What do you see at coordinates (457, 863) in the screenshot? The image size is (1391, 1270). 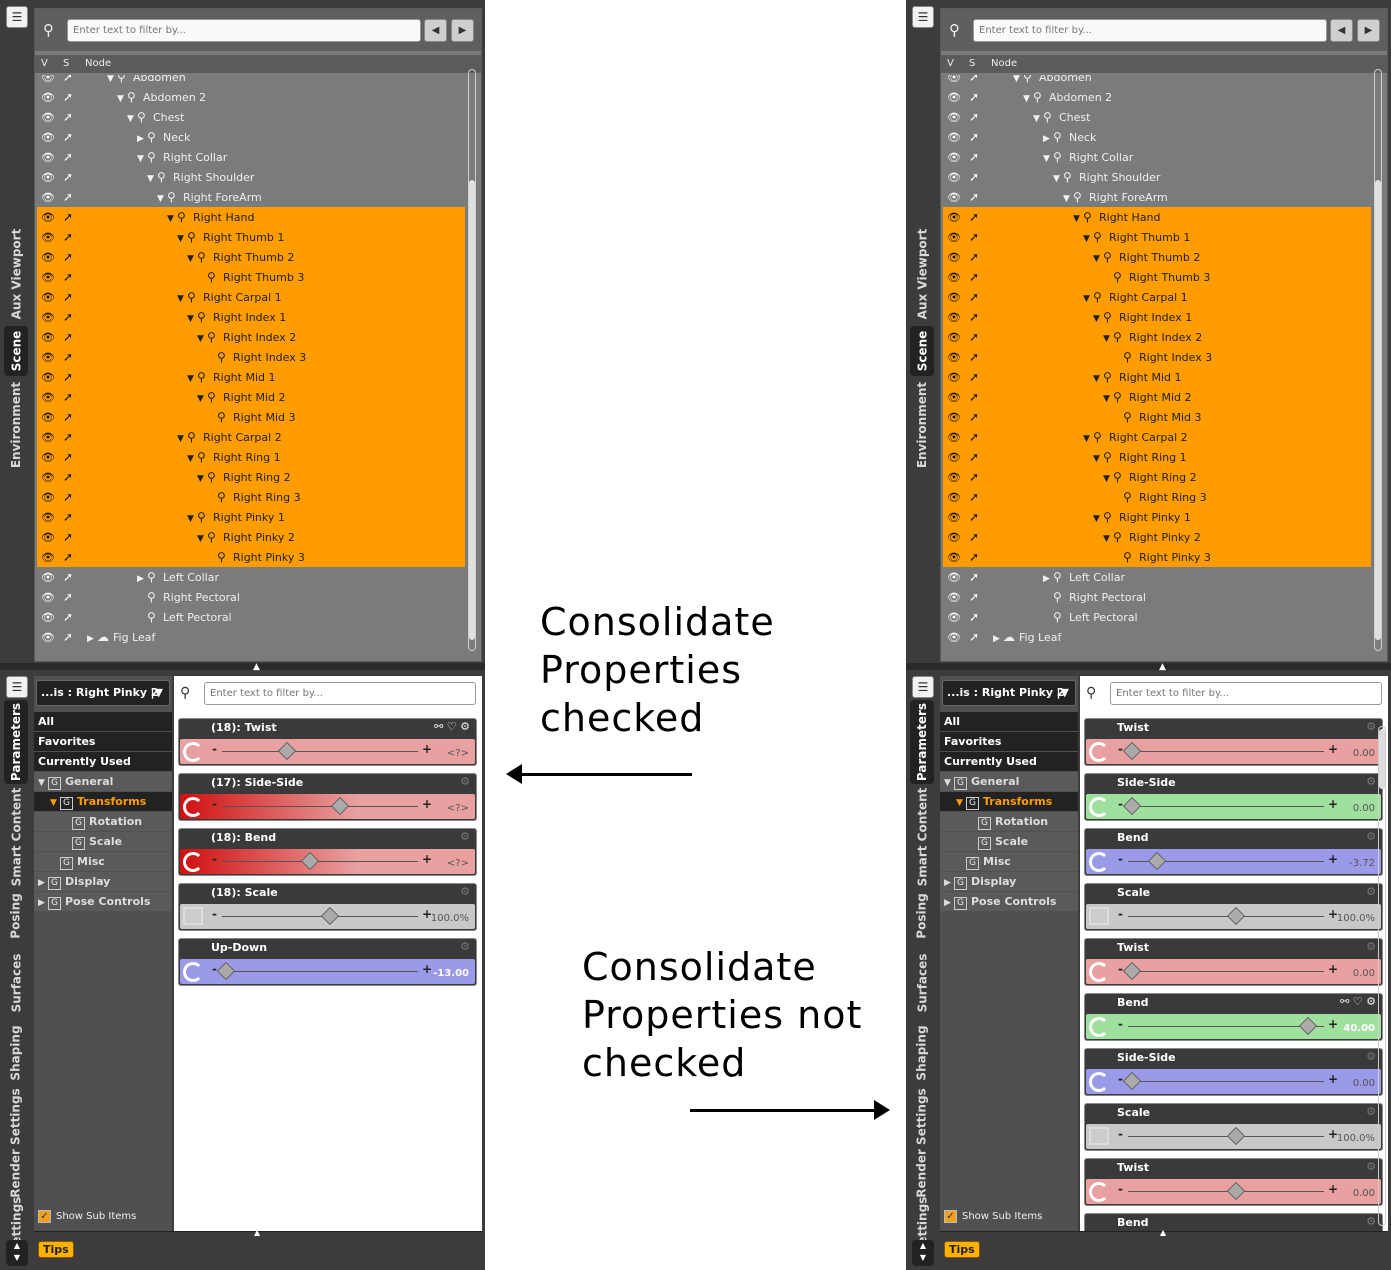 I see `parameter-value: <?>` at bounding box center [457, 863].